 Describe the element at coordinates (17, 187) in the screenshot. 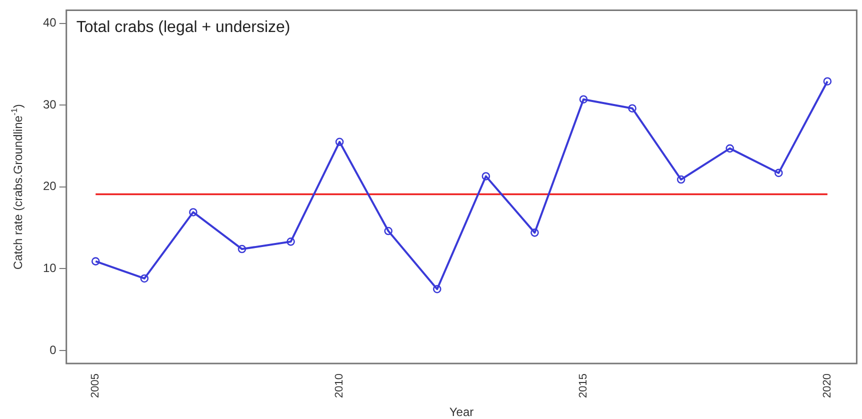

I see `y-axis-title: Catch rate (crabs.Groundline-1)` at that location.